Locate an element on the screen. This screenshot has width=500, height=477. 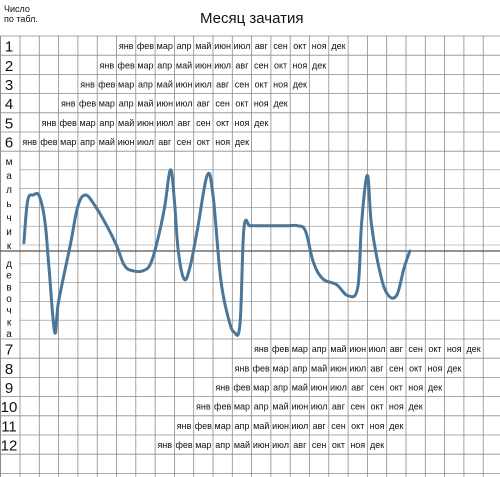
corner-label-line1: Число is located at coordinates (17, 9).